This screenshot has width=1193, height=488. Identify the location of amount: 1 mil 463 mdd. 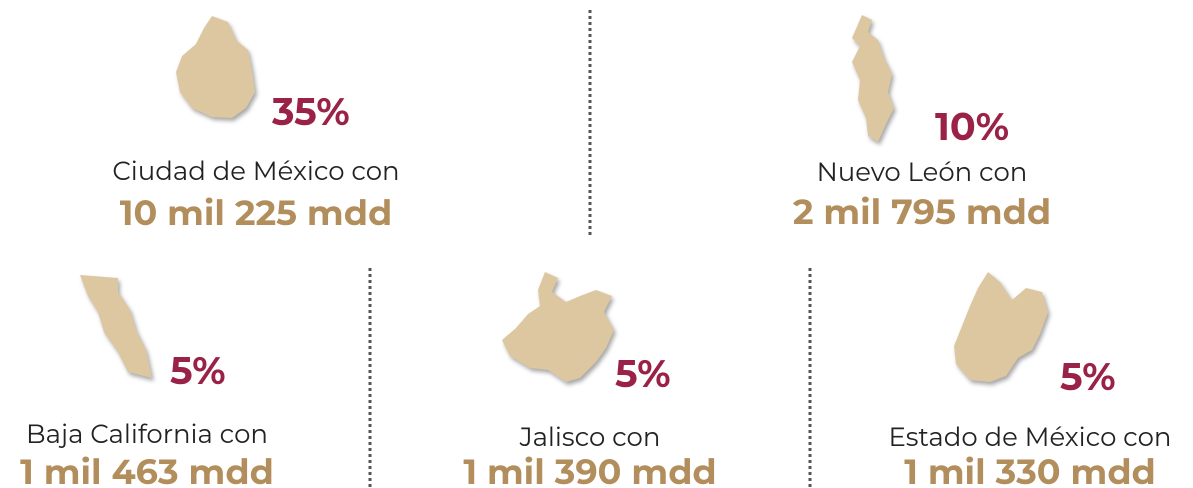
(147, 469).